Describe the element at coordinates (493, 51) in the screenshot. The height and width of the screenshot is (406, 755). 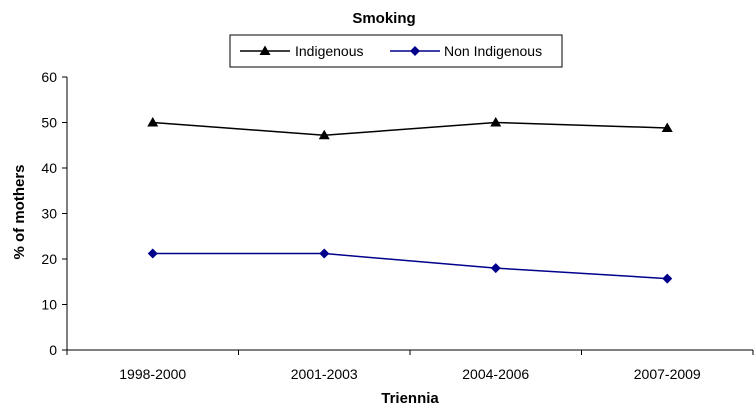
I see `legend-label-non-indigenous: Non Indigenous` at that location.